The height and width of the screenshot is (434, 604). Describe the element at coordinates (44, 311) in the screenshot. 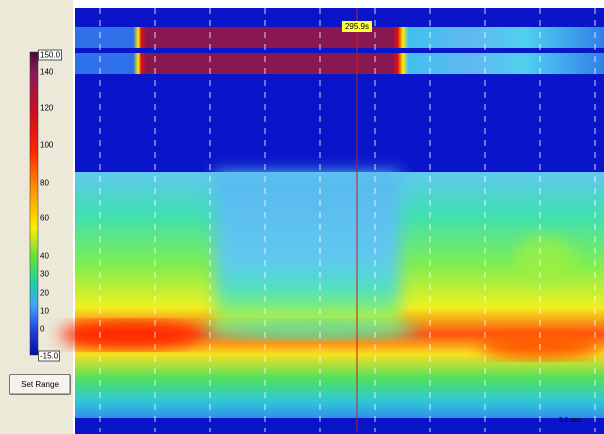

I see `colorbar-label: 10` at that location.